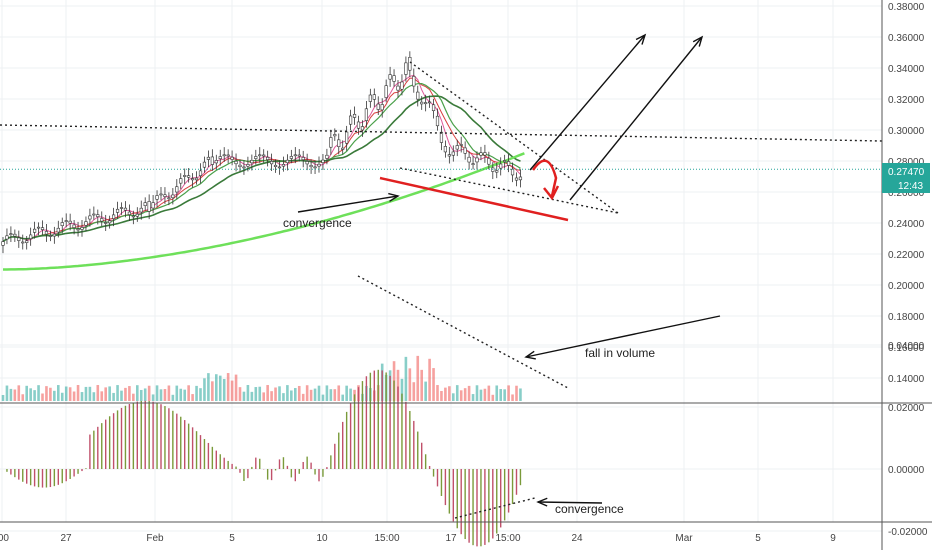 The image size is (932, 555). What do you see at coordinates (551, 193) in the screenshot?
I see `red-arrowhead` at bounding box center [551, 193].